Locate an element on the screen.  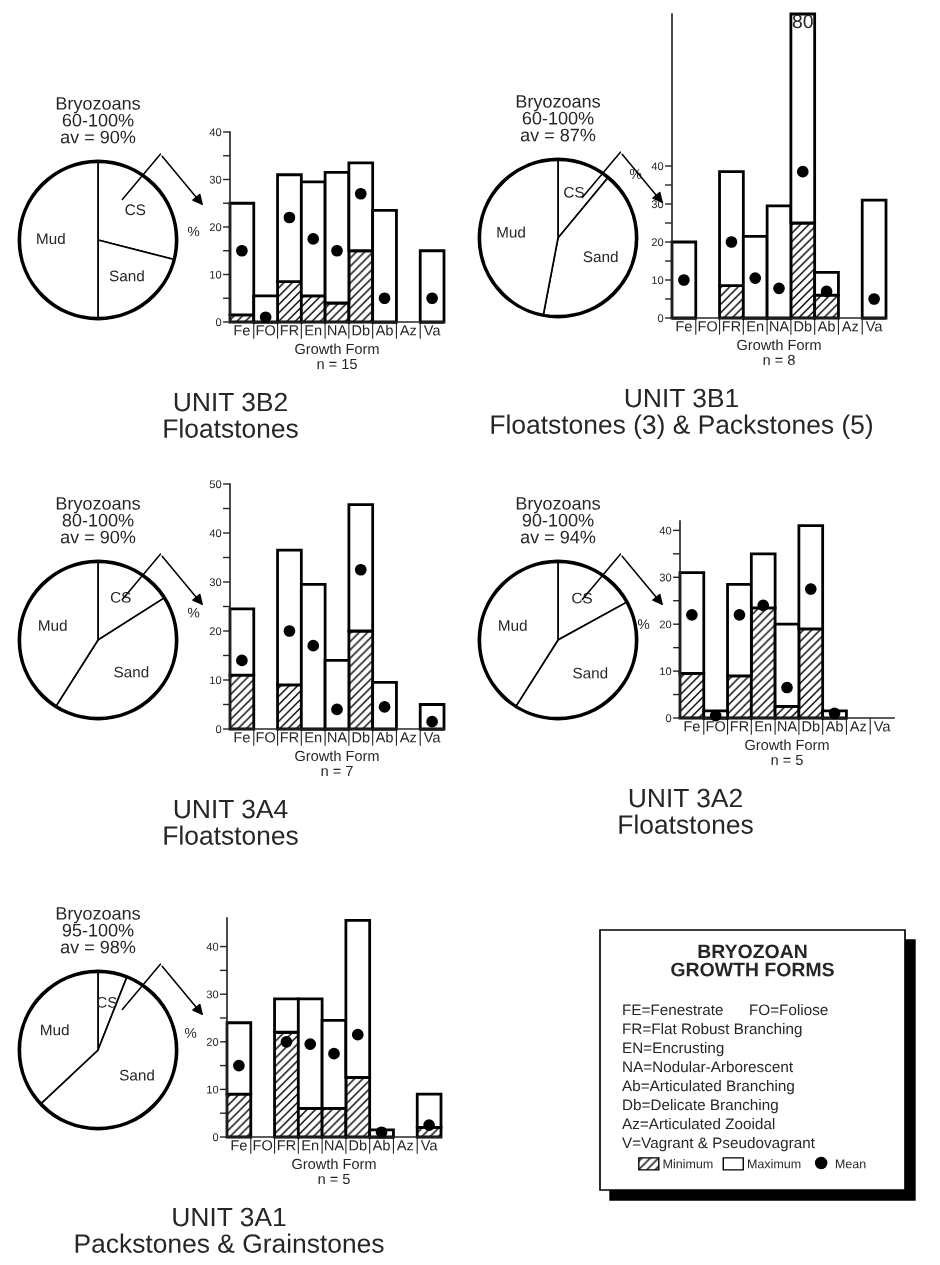
chart-title: Bryozoans 80-100% av = 90% is located at coordinates (98, 520).